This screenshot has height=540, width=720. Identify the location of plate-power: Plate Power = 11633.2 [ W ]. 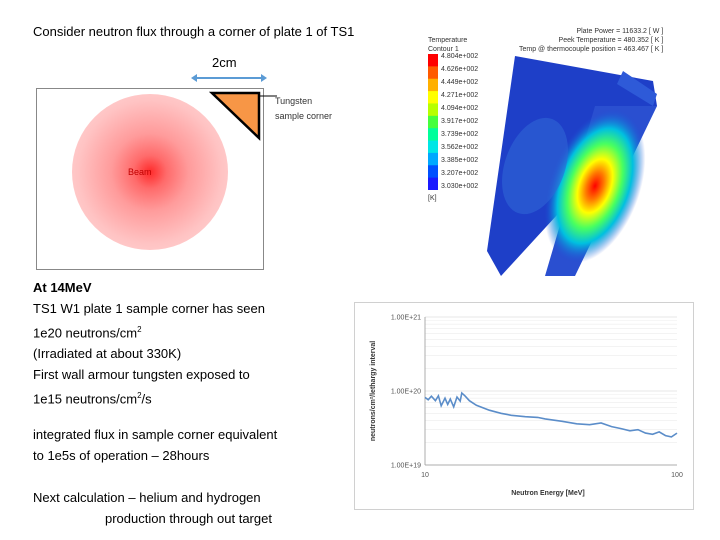
(620, 31).